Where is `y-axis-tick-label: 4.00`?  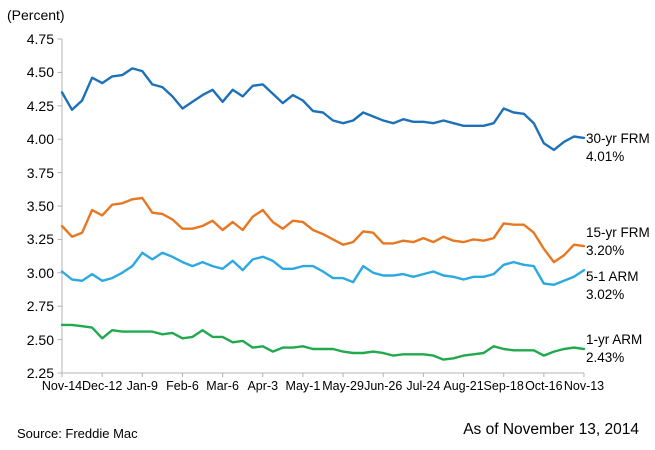 y-axis-tick-label: 4.00 is located at coordinates (40, 139).